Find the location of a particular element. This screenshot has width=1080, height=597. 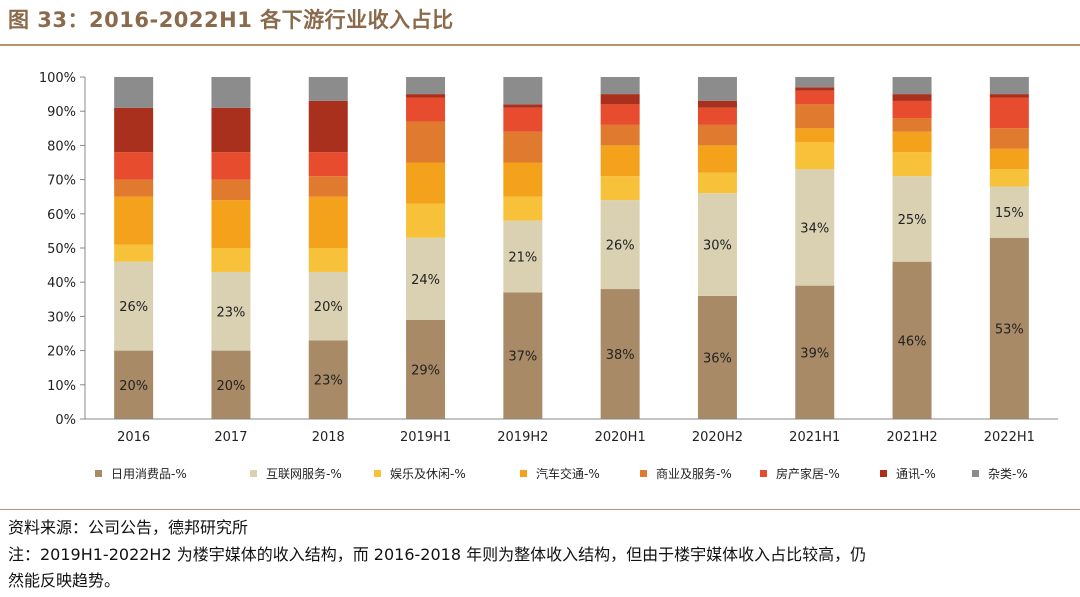

legend-label: 杂类-% is located at coordinates (1008, 474).